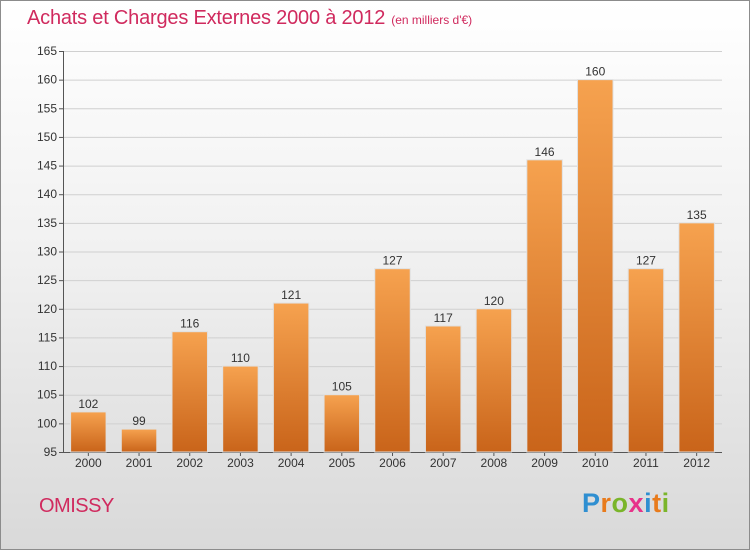  What do you see at coordinates (696, 463) in the screenshot?
I see `x-tick-label-2012: 2012` at bounding box center [696, 463].